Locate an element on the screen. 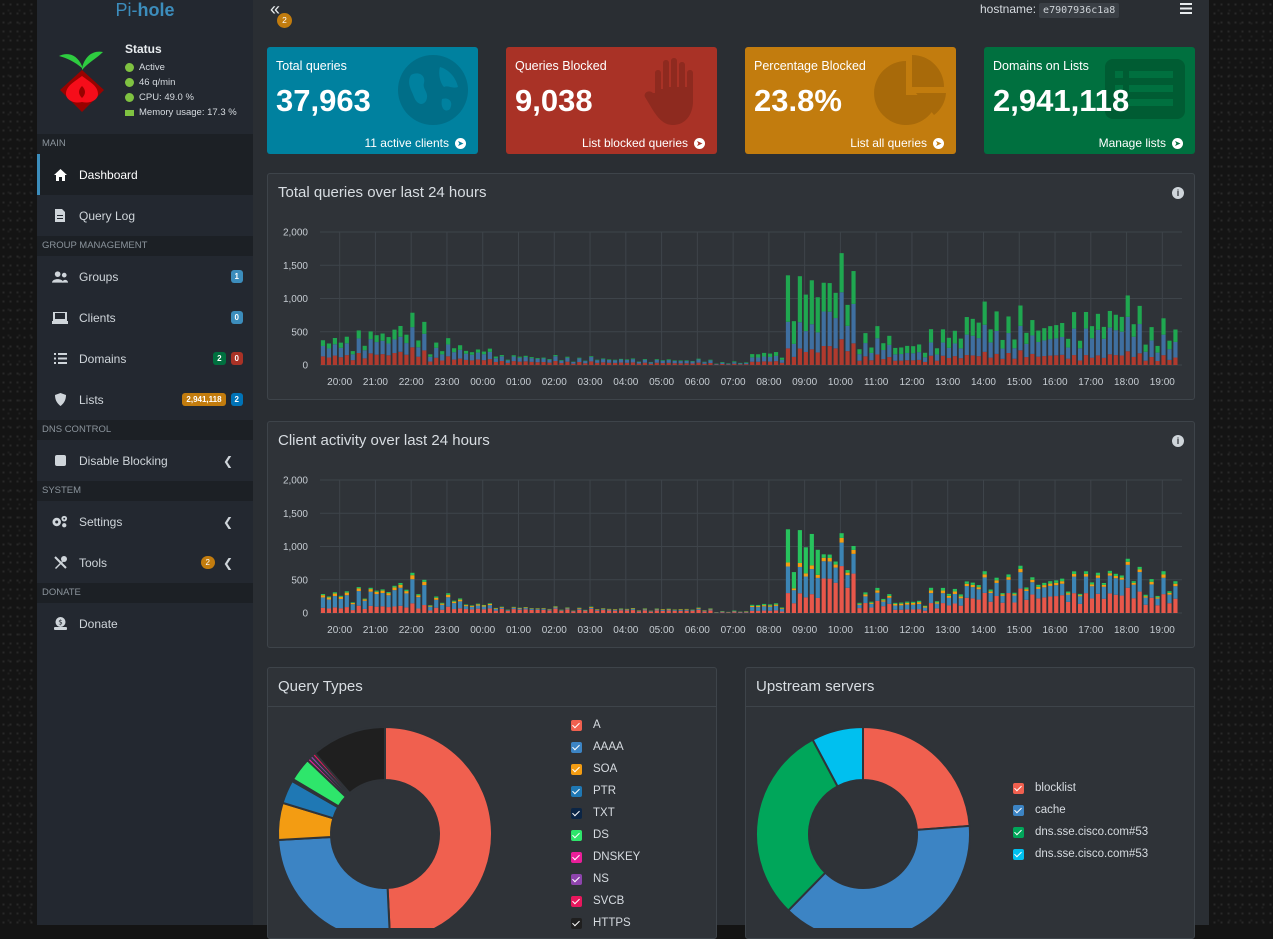 Image resolution: width=1273 pixels, height=939 pixels. nav-item-groups: Groups 1 is located at coordinates (145, 276).